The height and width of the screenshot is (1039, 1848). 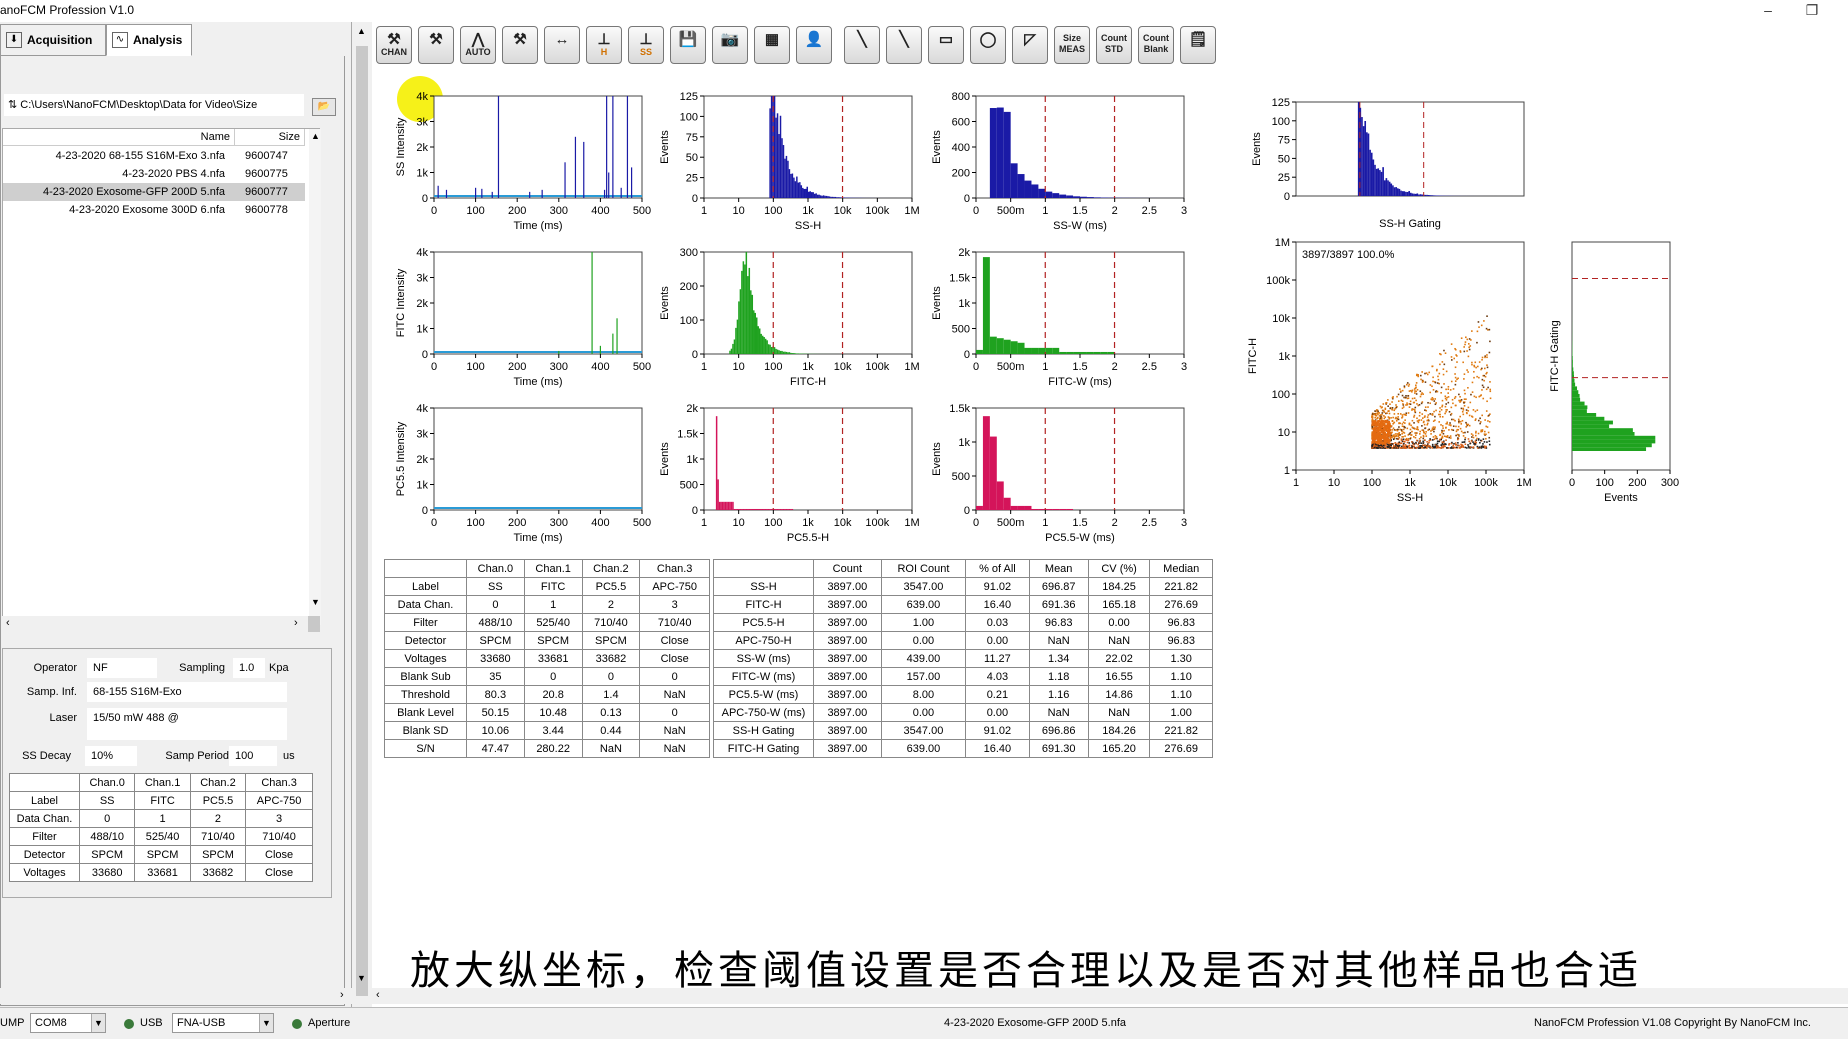 What do you see at coordinates (688, 45) in the screenshot?
I see `save-button: 💾` at bounding box center [688, 45].